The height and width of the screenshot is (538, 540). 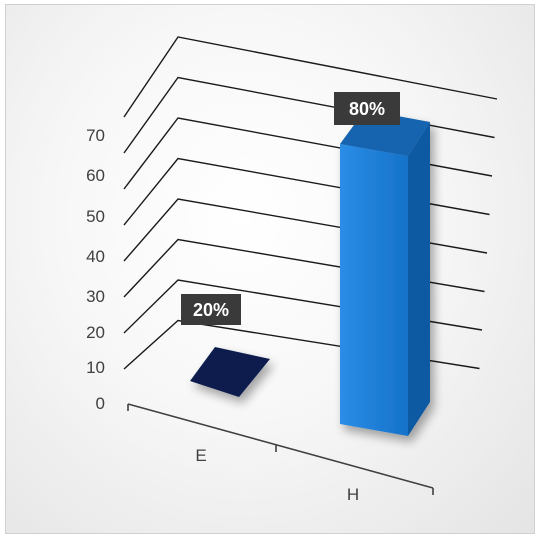 What do you see at coordinates (95, 175) in the screenshot?
I see `y-tick-label-60: 60` at bounding box center [95, 175].